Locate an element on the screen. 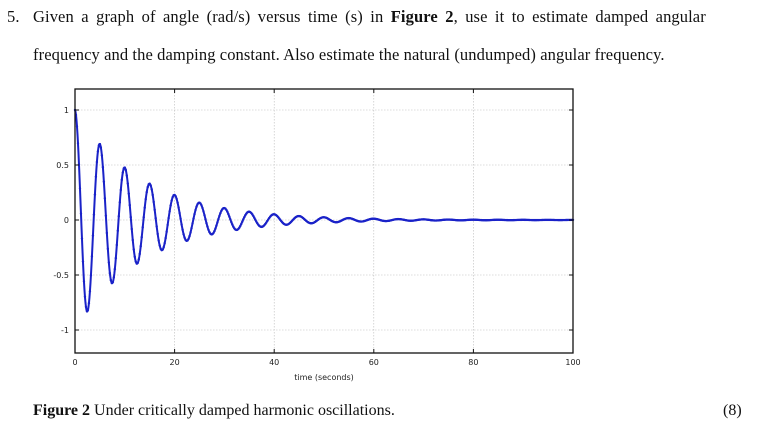  question-text-1b: , use it to estimate damped angular is located at coordinates (579, 16).